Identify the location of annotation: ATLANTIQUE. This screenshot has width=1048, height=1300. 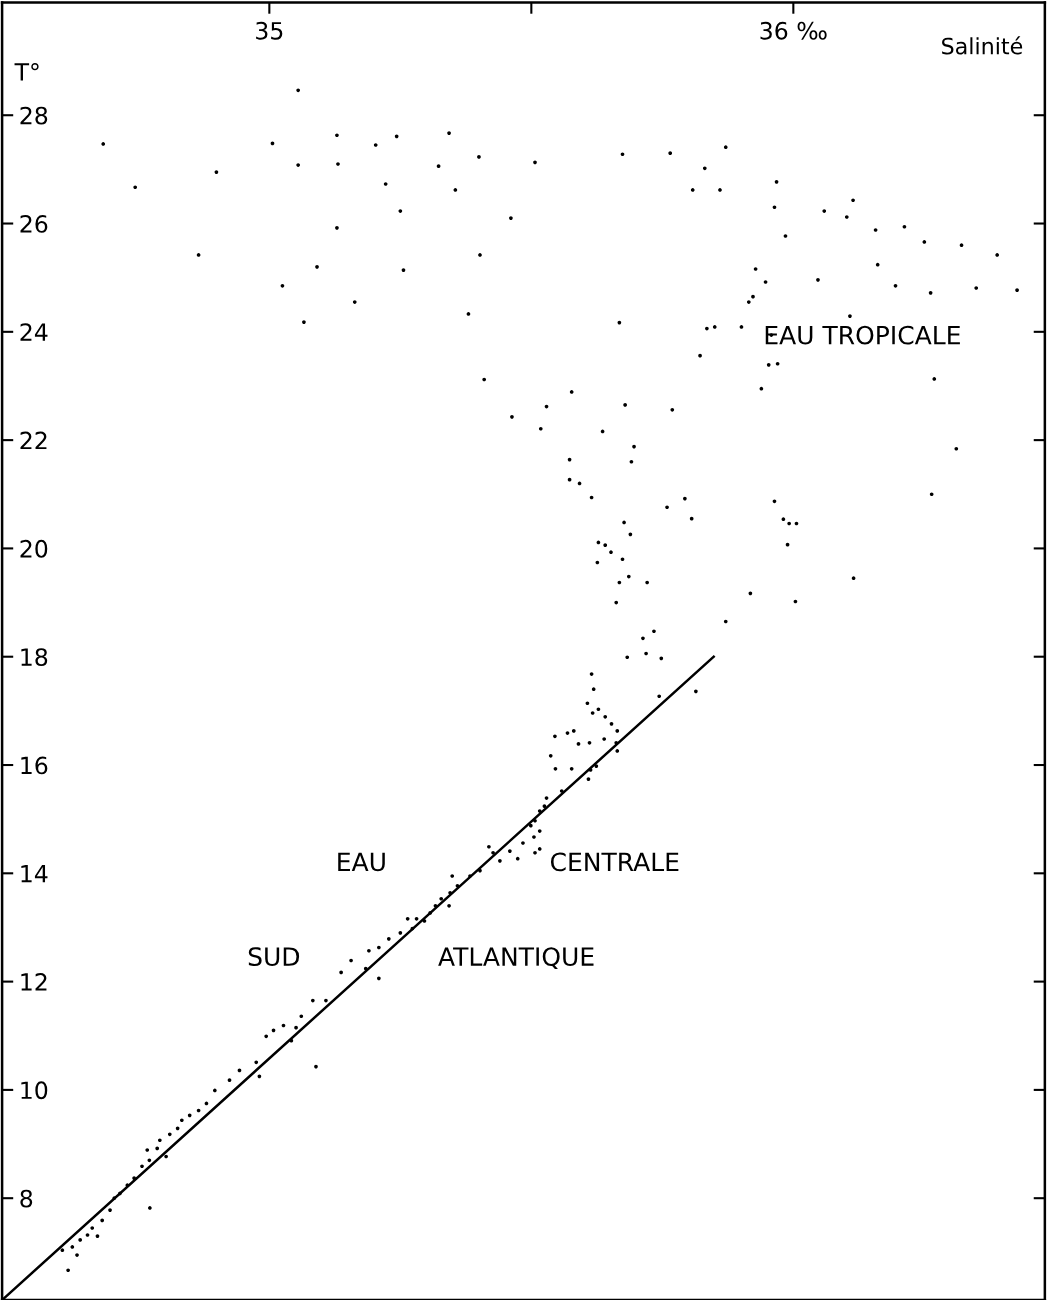
(516, 958).